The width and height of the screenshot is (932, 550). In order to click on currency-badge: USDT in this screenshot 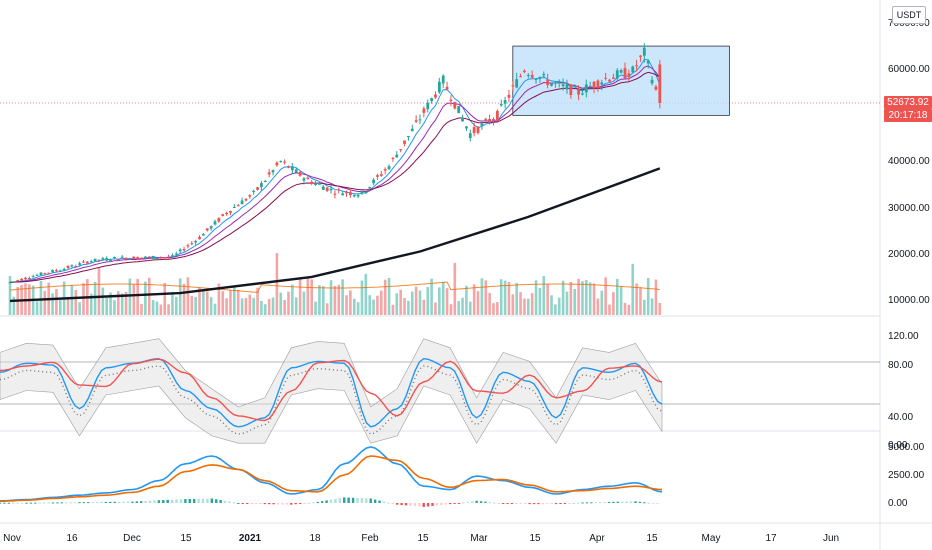, I will do `click(909, 15)`.